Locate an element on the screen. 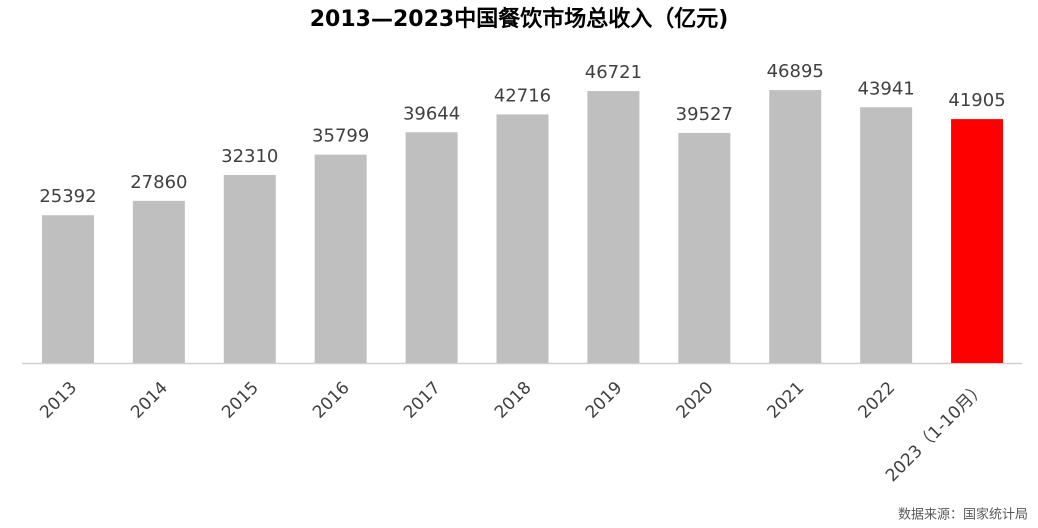 The width and height of the screenshot is (1038, 528). value-label: 27860 is located at coordinates (158, 182).